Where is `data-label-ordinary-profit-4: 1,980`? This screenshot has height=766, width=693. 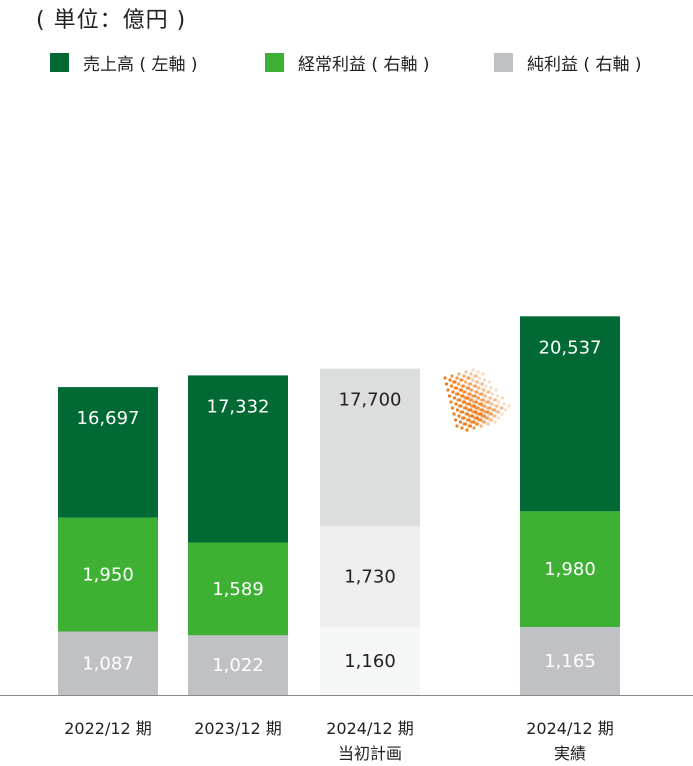 data-label-ordinary-profit-4: 1,980 is located at coordinates (570, 569).